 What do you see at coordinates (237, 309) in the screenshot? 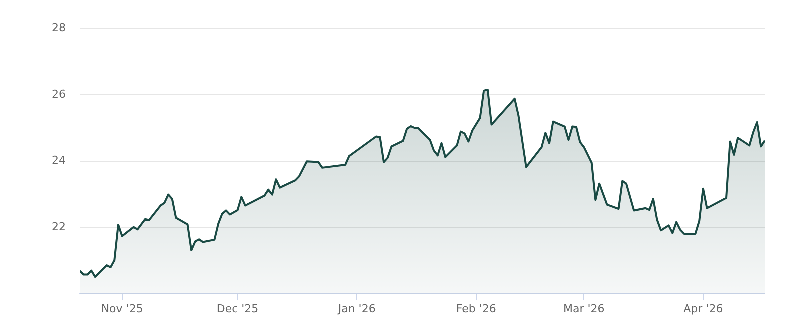
I see `x-tick-label: Dec '25` at bounding box center [237, 309].